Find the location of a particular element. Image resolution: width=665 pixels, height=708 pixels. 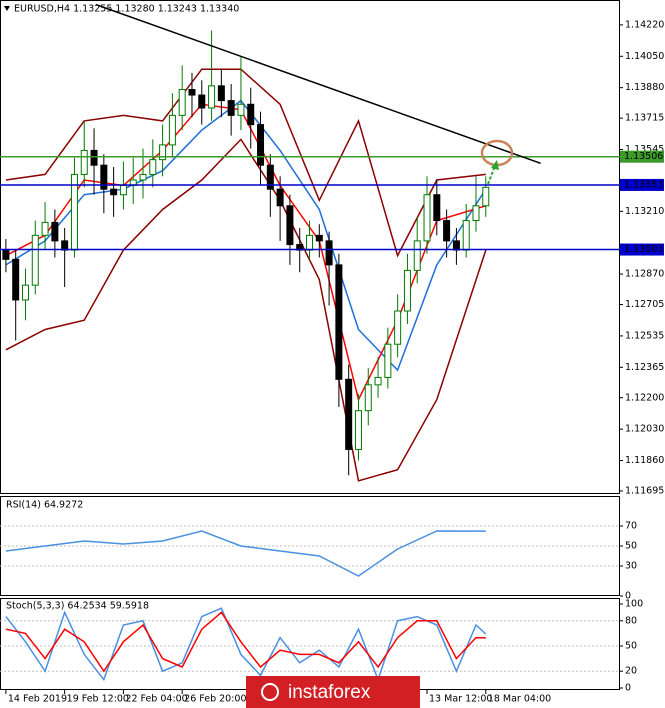

y-tick-label: 1.12535 is located at coordinates (644, 335).